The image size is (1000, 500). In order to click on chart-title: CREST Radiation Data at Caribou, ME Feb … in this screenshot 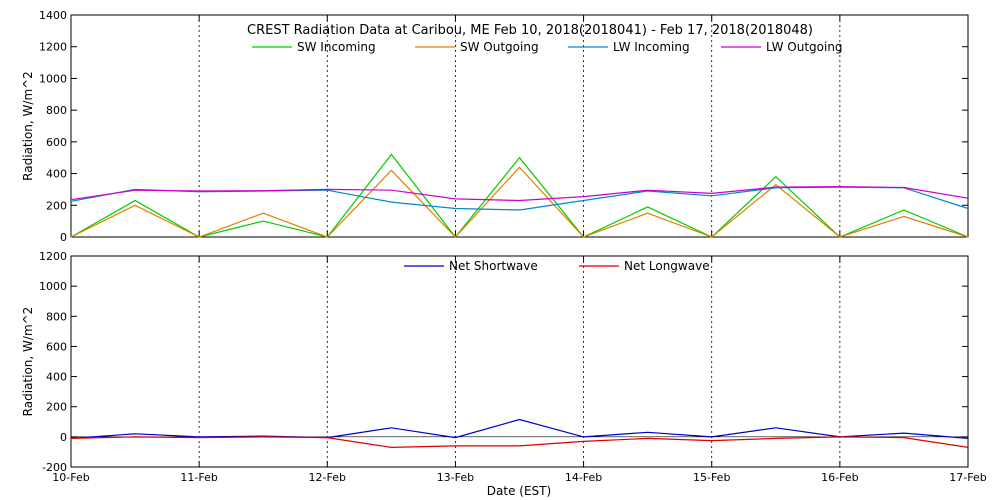, I will do `click(530, 30)`.